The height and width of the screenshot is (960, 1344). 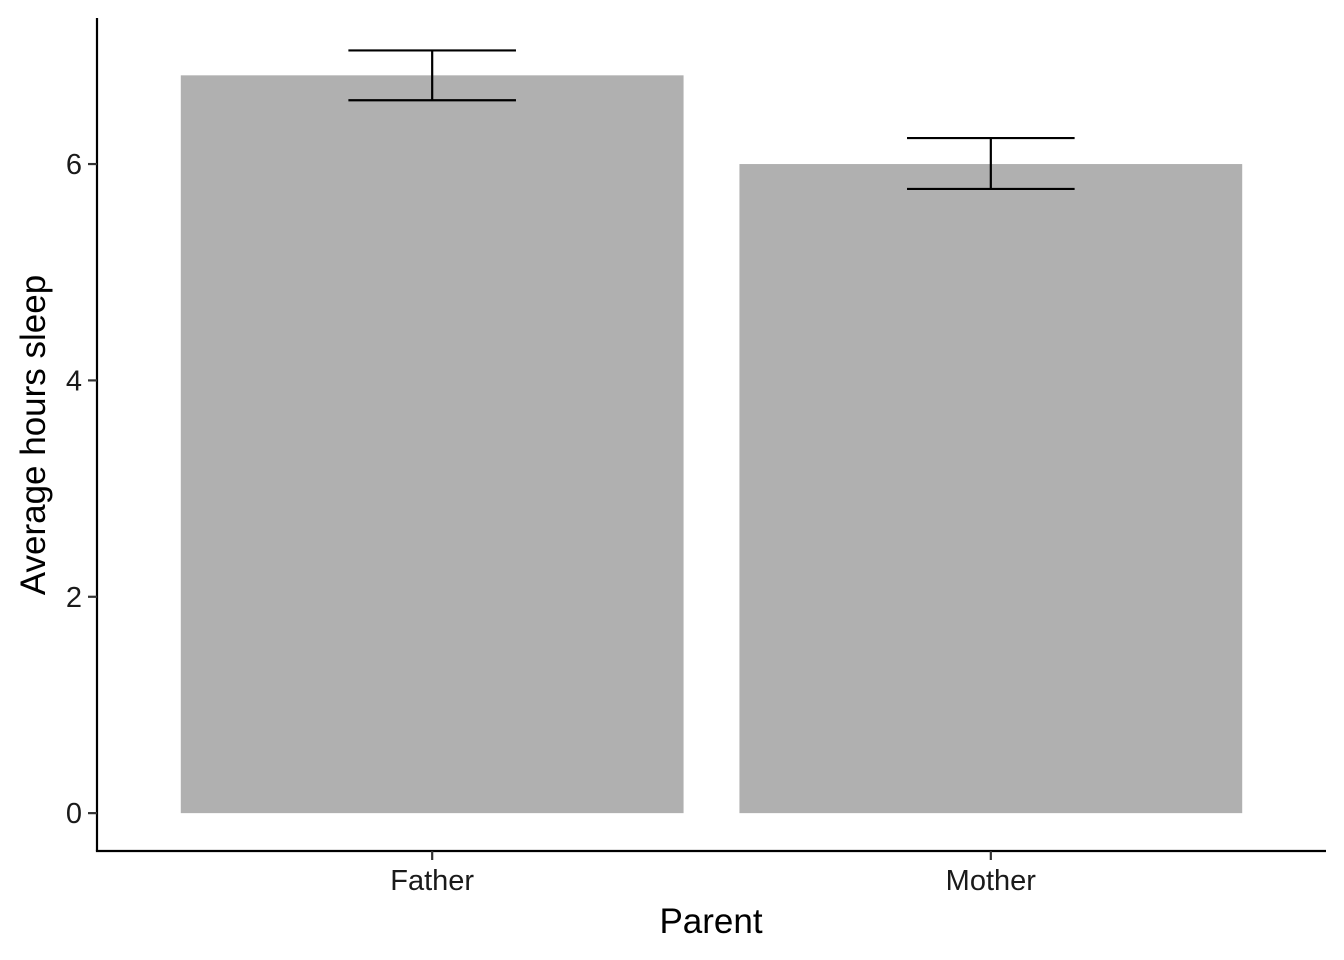 What do you see at coordinates (991, 163) in the screenshot?
I see `error-bar-mother` at bounding box center [991, 163].